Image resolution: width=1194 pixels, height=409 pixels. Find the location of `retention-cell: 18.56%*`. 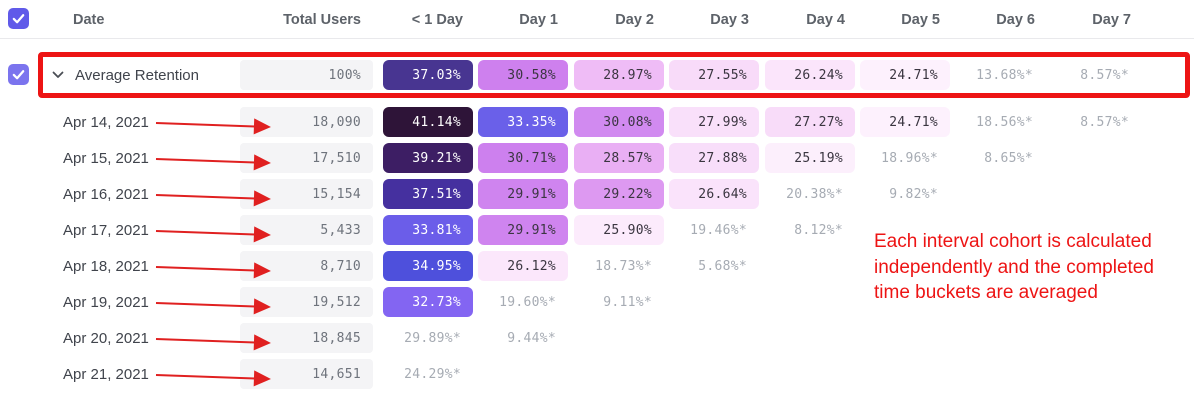

retention-cell: 18.56%* is located at coordinates (1004, 122).